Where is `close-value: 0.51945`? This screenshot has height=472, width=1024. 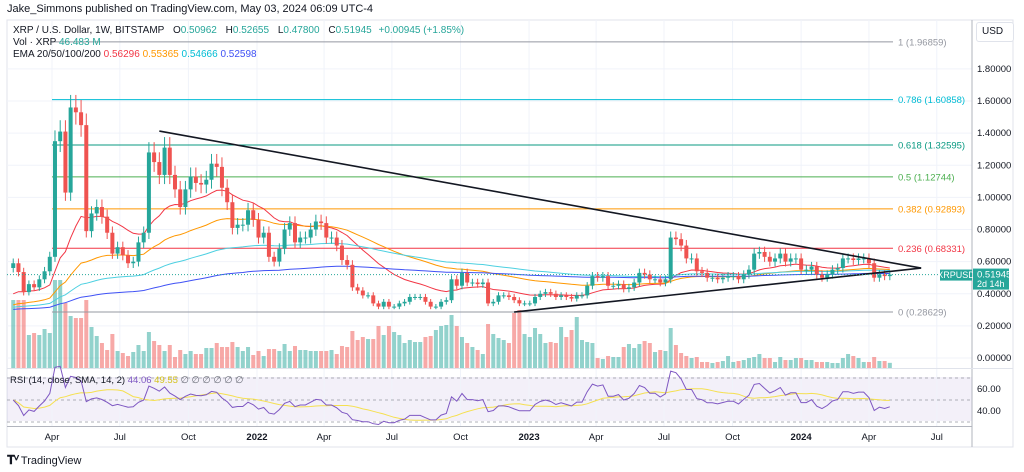
close-value: 0.51945 is located at coordinates (353, 30).